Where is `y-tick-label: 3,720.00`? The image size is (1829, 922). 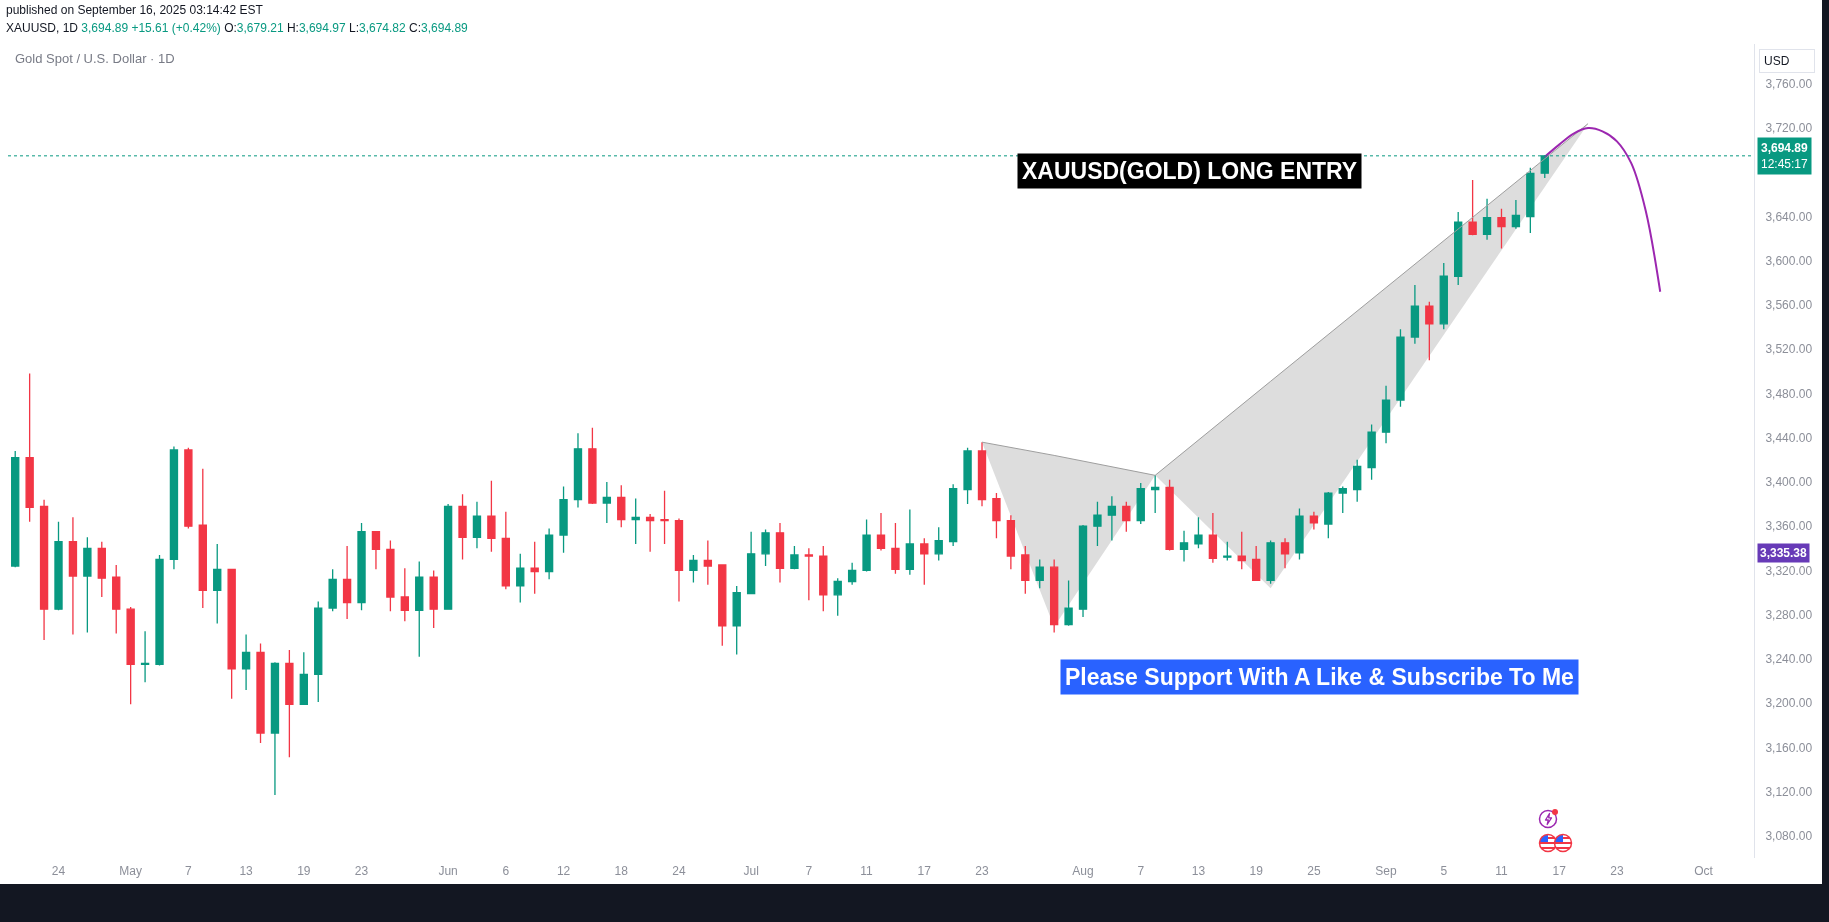
y-tick-label: 3,720.00 is located at coordinates (1789, 128).